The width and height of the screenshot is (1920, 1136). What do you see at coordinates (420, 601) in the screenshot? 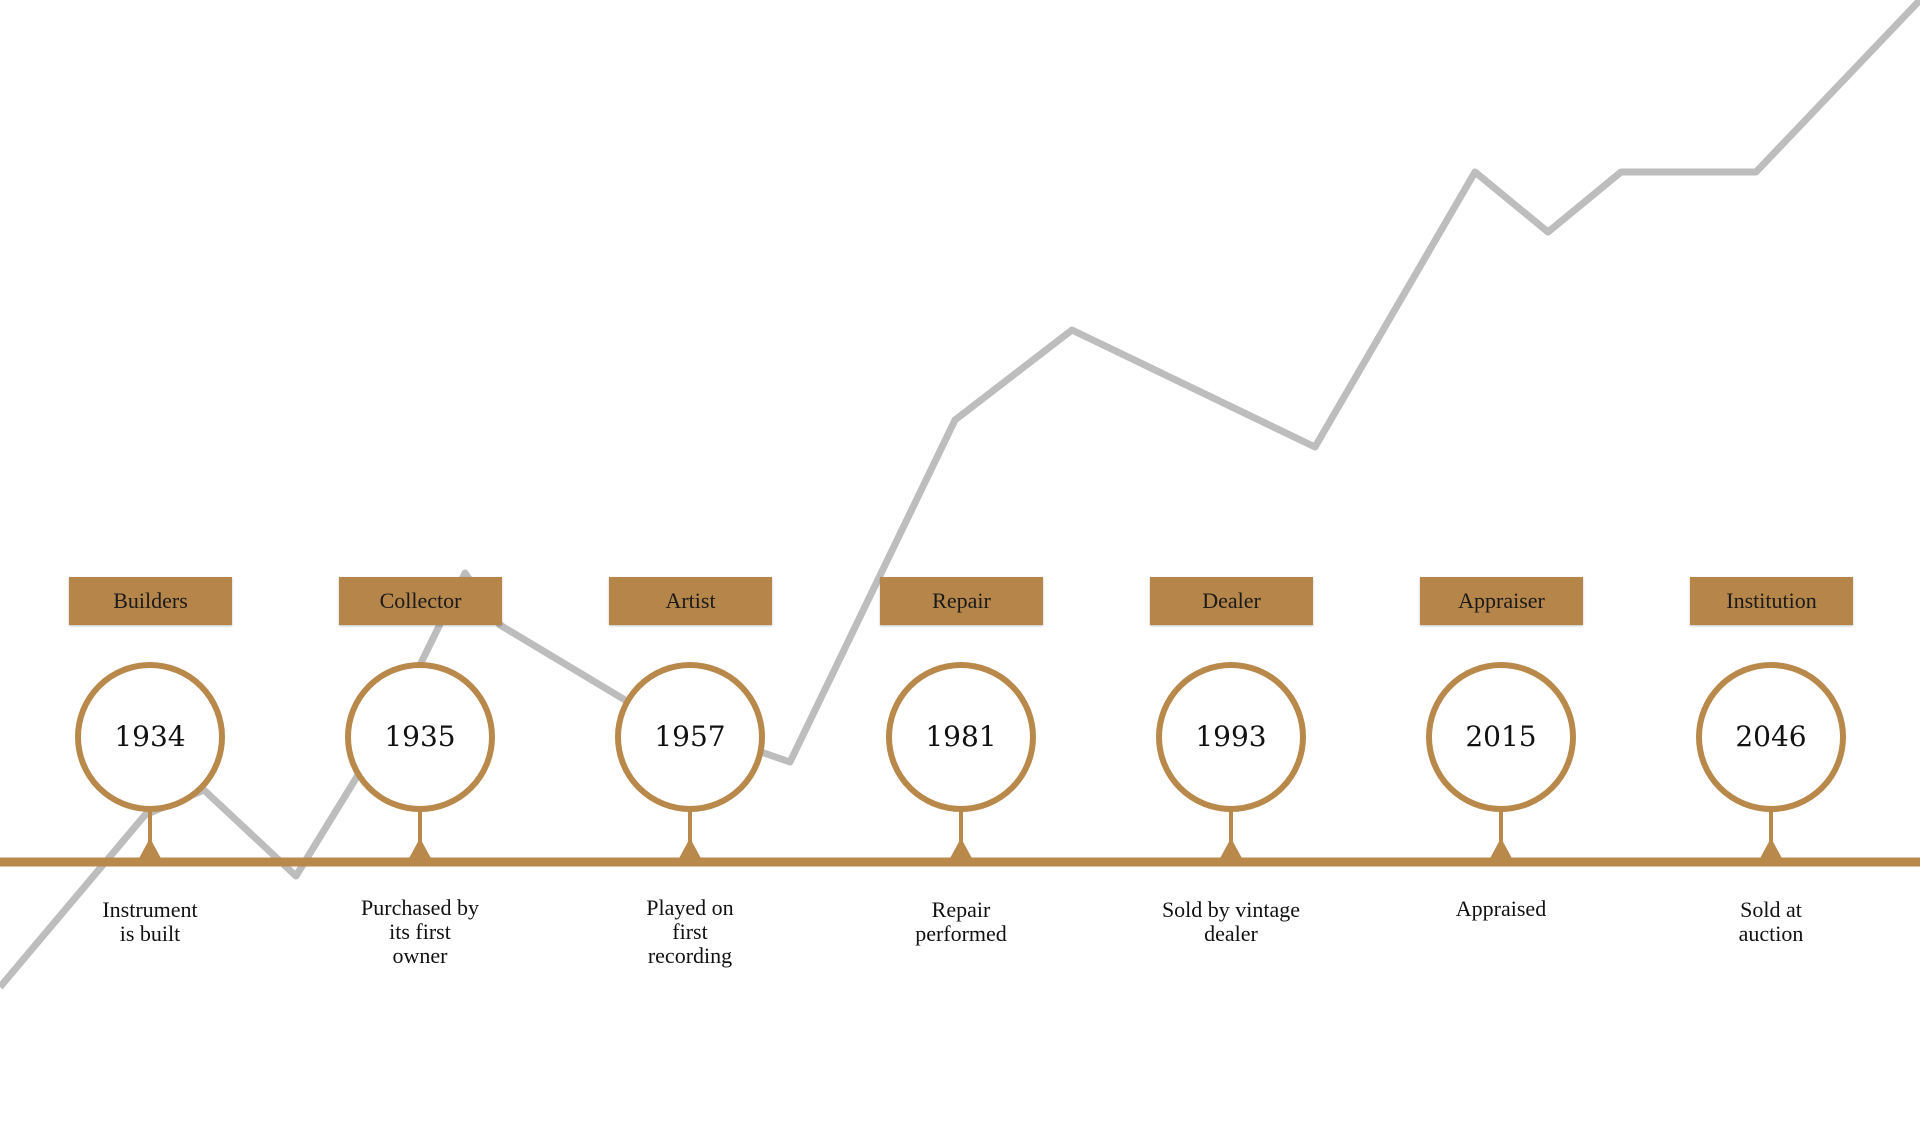
I see `role-label-collector: Collector` at bounding box center [420, 601].